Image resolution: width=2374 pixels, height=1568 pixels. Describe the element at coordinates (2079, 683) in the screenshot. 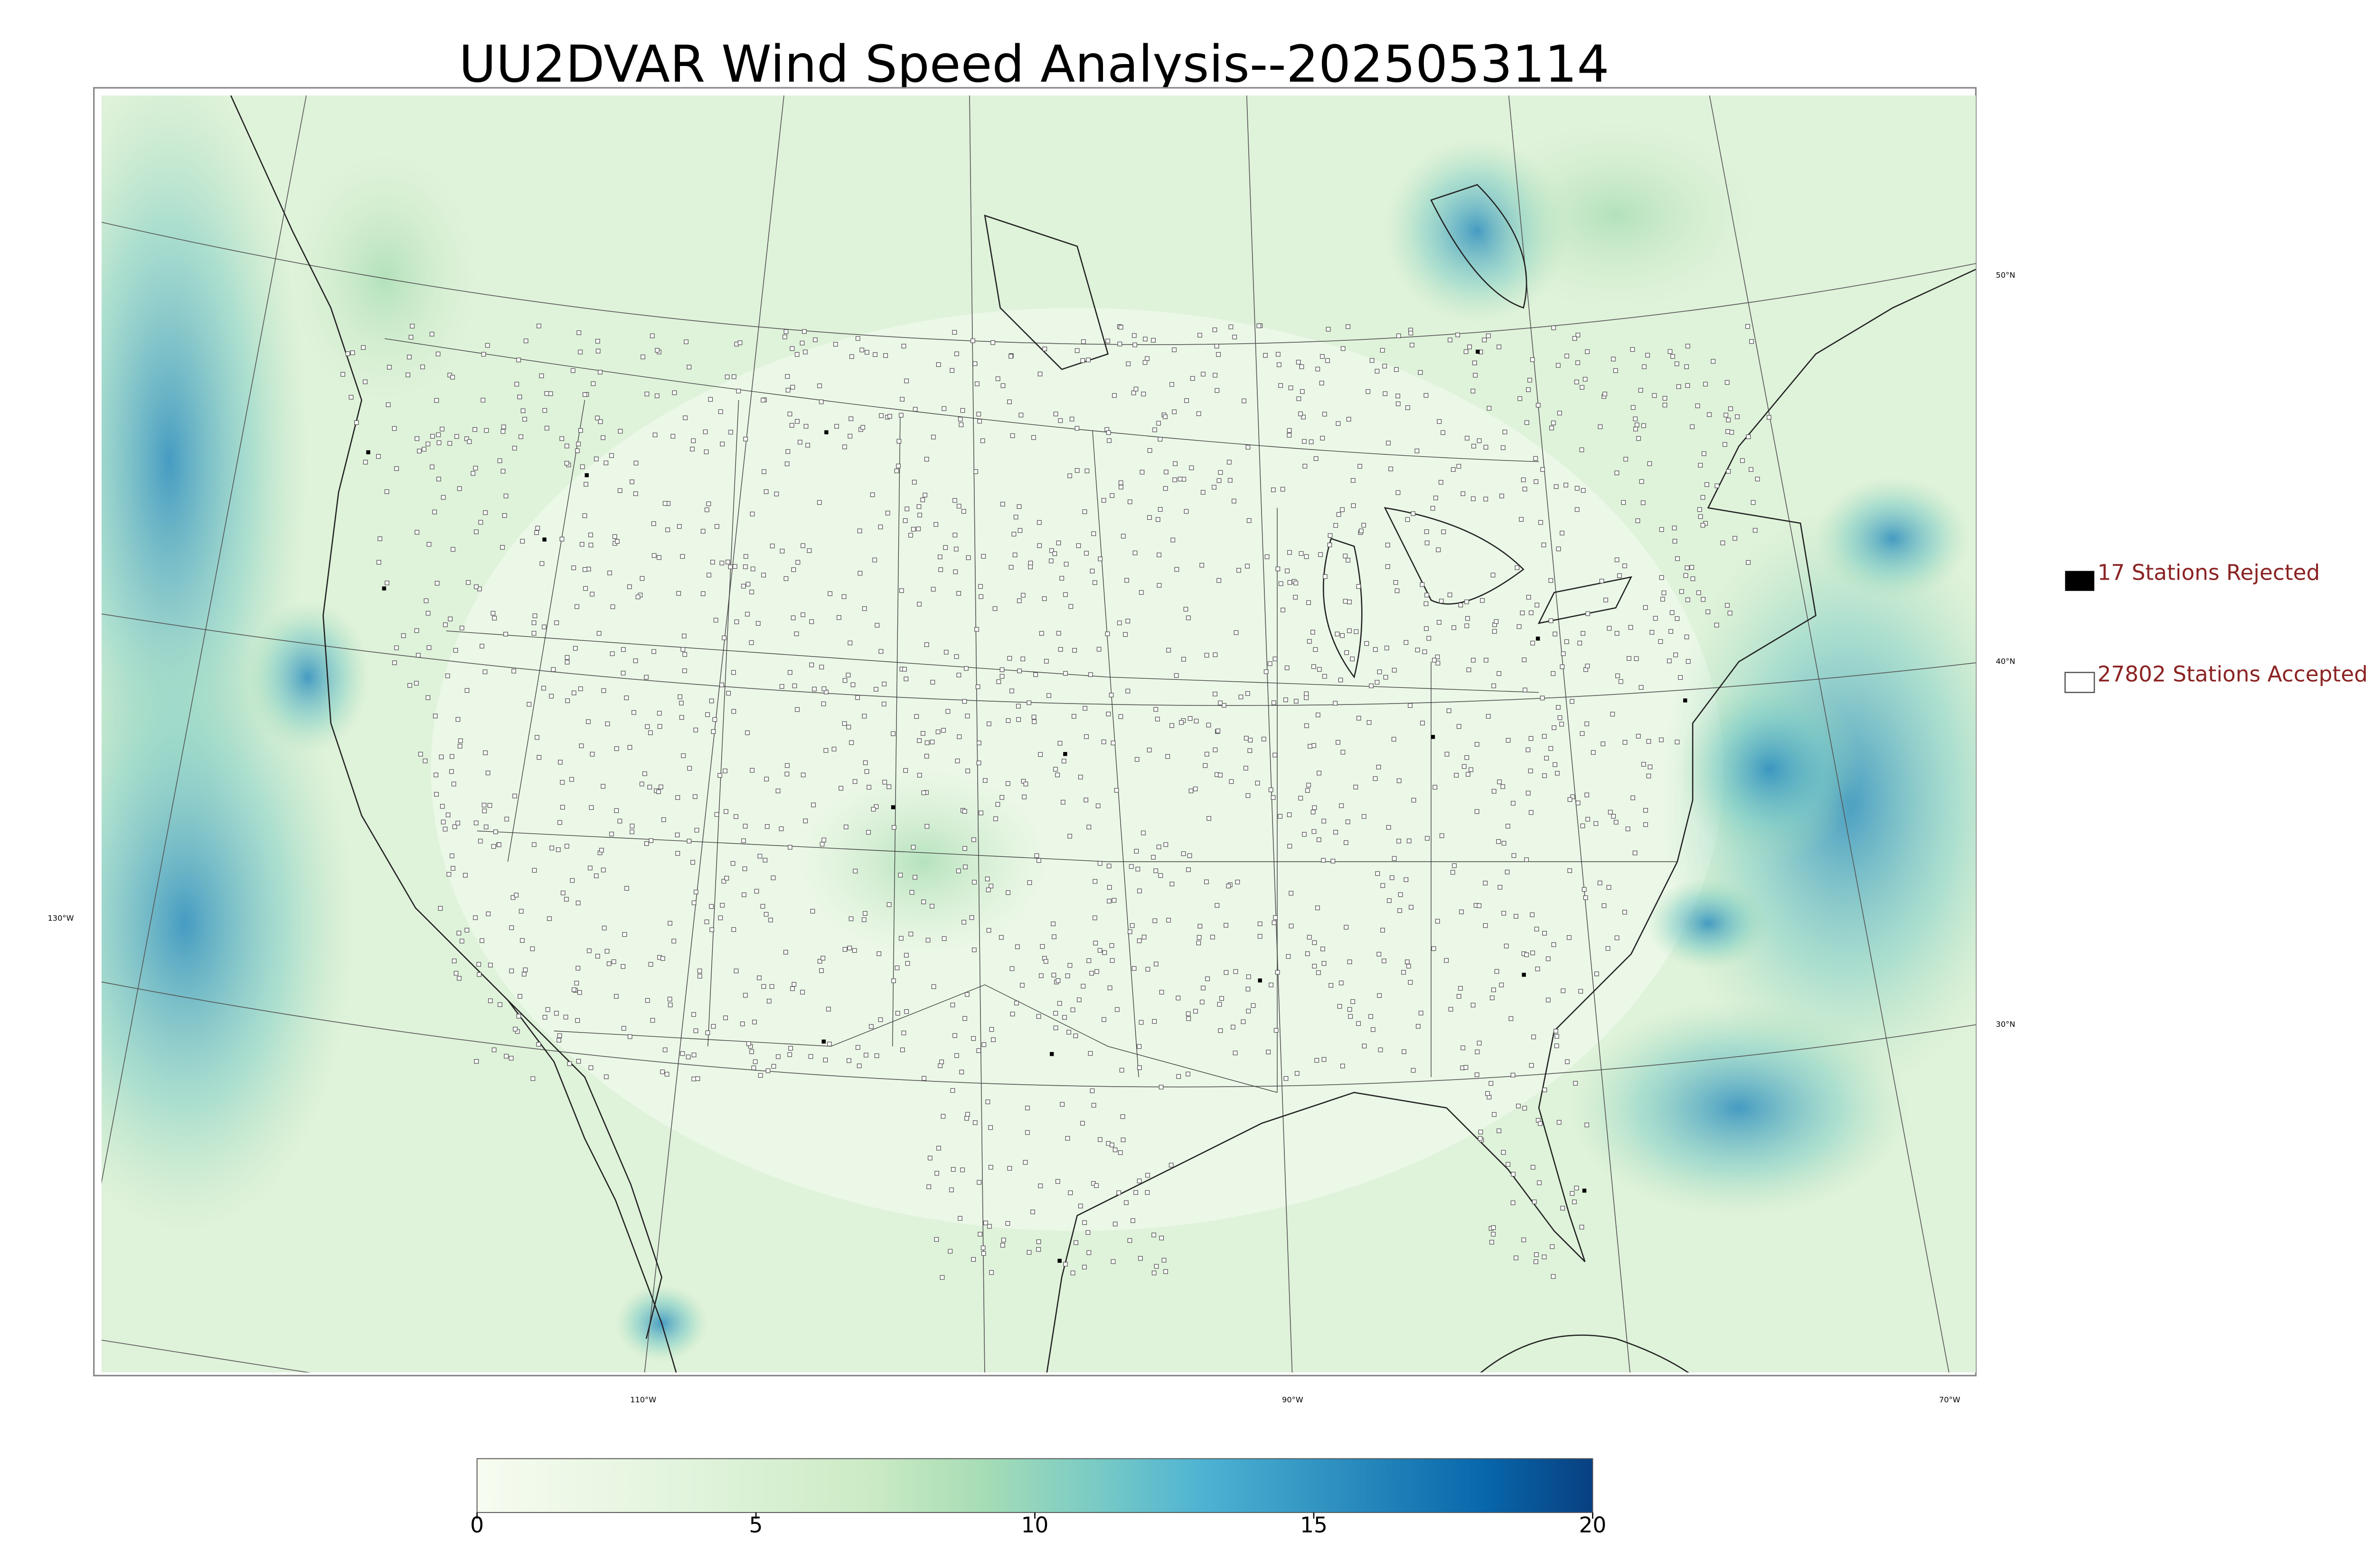

I see `legend-swatch-accepted` at that location.